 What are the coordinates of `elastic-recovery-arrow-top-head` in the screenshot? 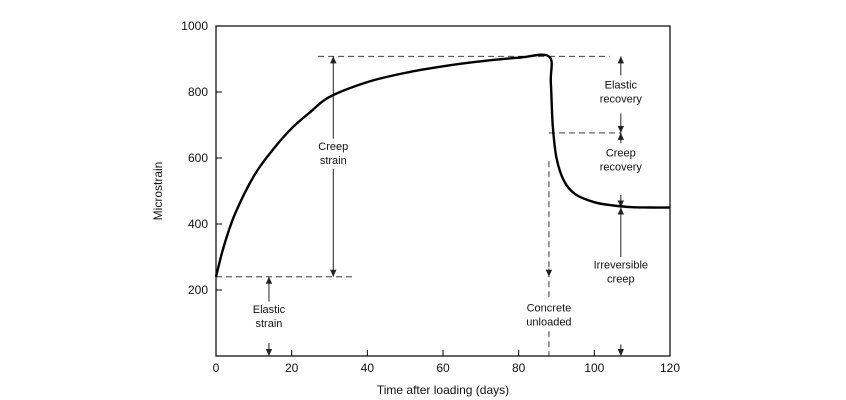 It's located at (621, 60).